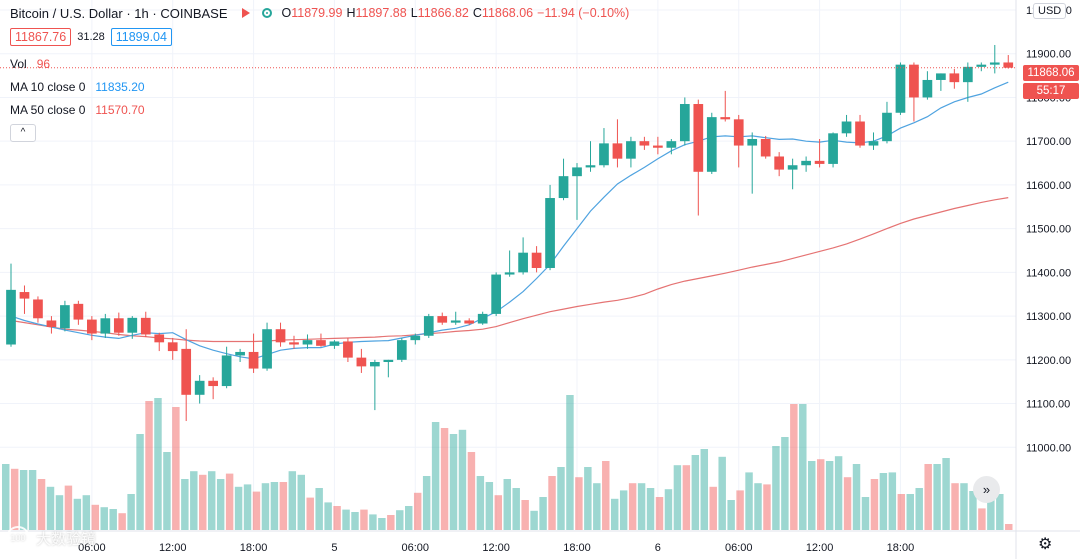 This screenshot has width=1080, height=559. What do you see at coordinates (30, 64) in the screenshot?
I see `indicator-volume: Vol 96` at bounding box center [30, 64].